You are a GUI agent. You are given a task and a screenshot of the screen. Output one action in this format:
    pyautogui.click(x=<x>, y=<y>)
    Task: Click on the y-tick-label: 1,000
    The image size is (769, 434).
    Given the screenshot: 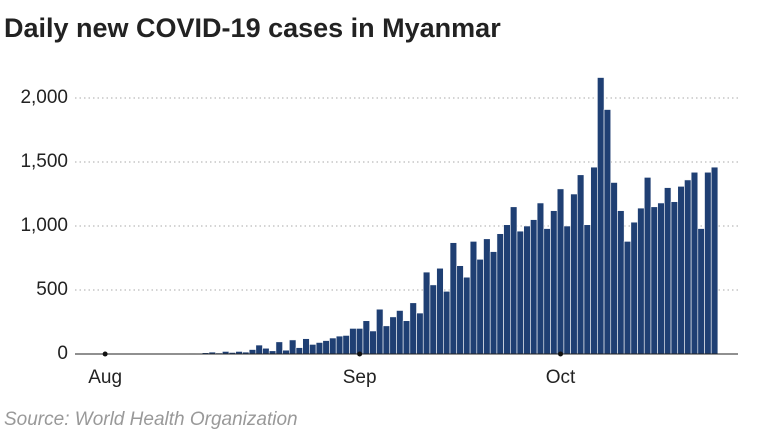 What is the action you would take?
    pyautogui.click(x=44, y=225)
    